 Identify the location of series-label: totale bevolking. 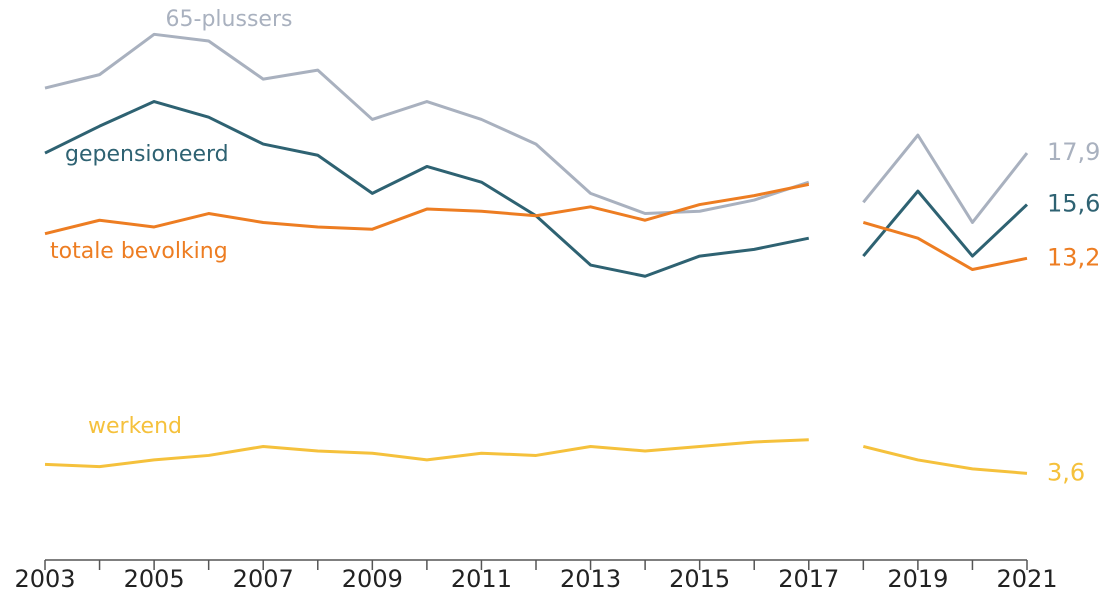
(139, 251).